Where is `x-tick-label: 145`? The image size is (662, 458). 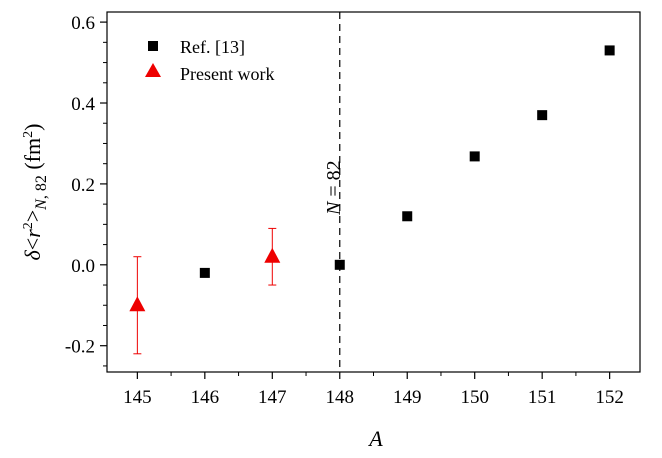 x-tick-label: 145 is located at coordinates (137, 397).